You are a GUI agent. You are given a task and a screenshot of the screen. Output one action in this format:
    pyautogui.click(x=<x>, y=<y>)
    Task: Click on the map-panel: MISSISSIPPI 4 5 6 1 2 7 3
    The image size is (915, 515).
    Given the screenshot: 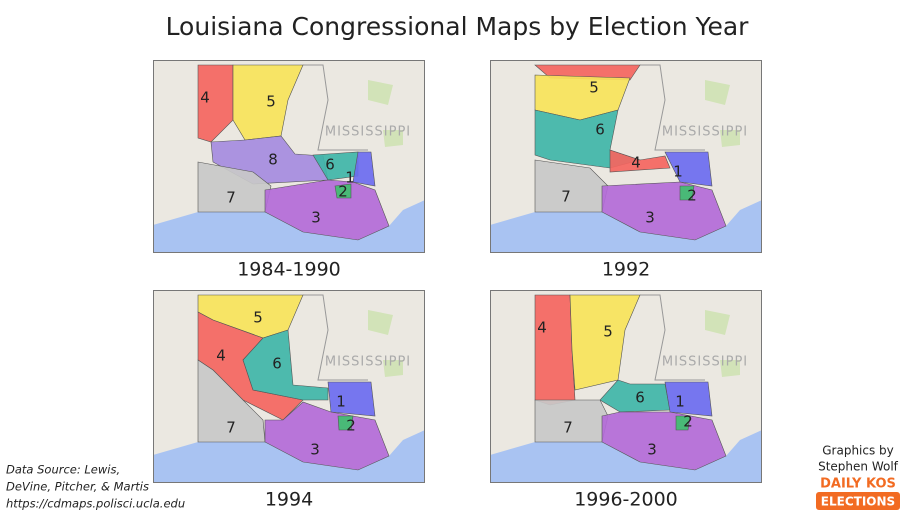 What is the action you would take?
    pyautogui.click(x=626, y=386)
    